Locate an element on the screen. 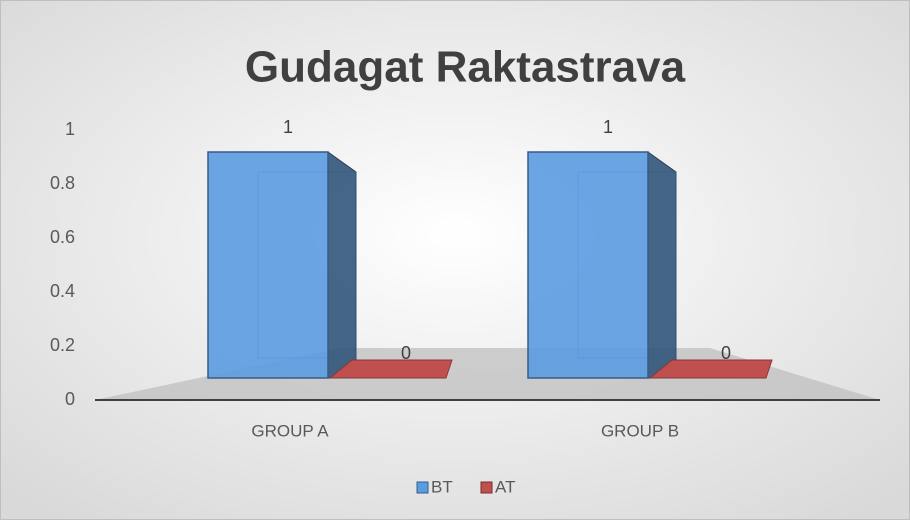 This screenshot has height=520, width=910. legend-label: BT is located at coordinates (442, 486).